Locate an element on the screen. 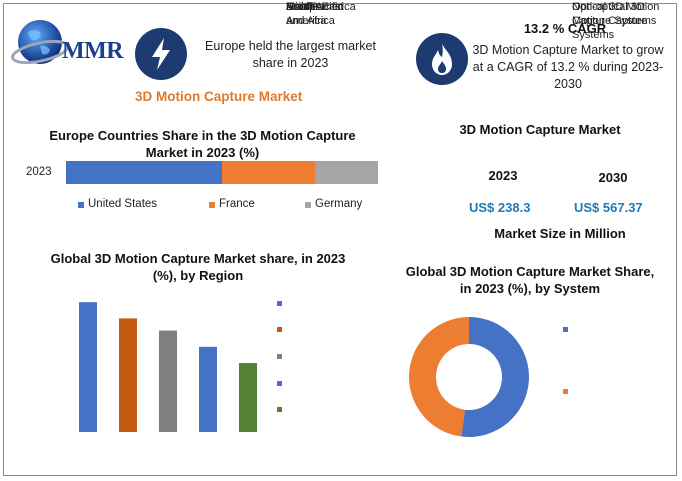 This screenshot has width=682, height=481. market-title: 3D Motion Capture Market is located at coordinates (219, 96).